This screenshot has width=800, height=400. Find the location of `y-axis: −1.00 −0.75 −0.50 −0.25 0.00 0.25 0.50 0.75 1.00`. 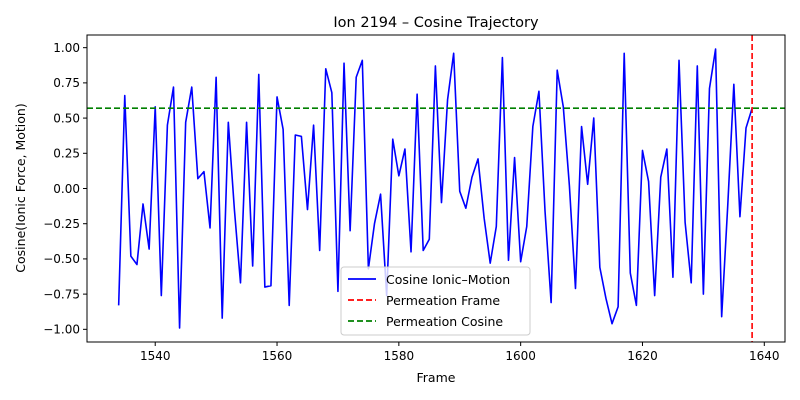

y-axis: −1.00 −0.75 −0.50 −0.25 0.00 0.25 0.50 0.75 1.00 is located at coordinates (65, 189).